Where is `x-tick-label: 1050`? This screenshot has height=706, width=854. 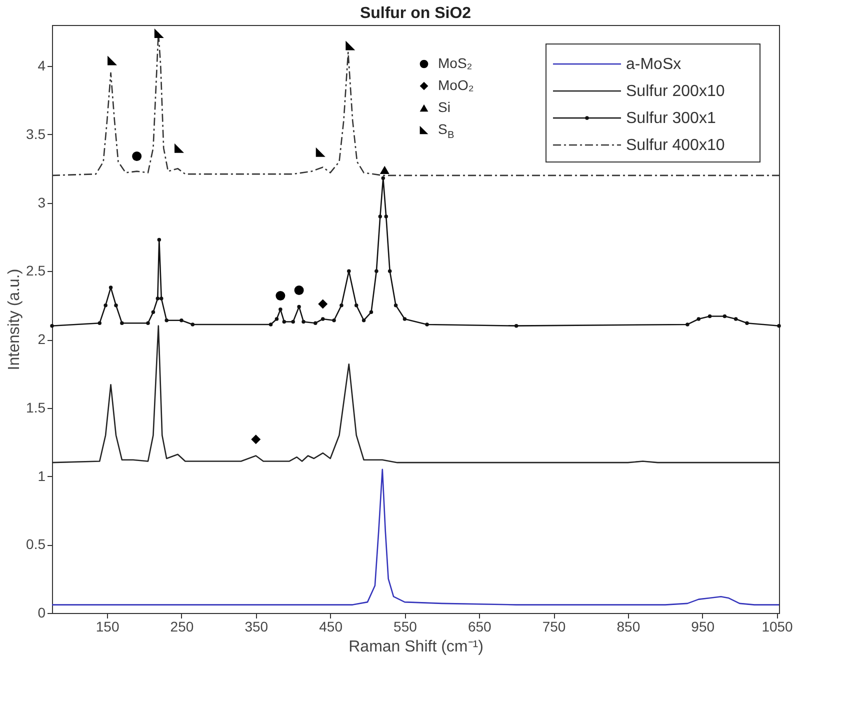 x-tick-label: 1050 is located at coordinates (778, 626).